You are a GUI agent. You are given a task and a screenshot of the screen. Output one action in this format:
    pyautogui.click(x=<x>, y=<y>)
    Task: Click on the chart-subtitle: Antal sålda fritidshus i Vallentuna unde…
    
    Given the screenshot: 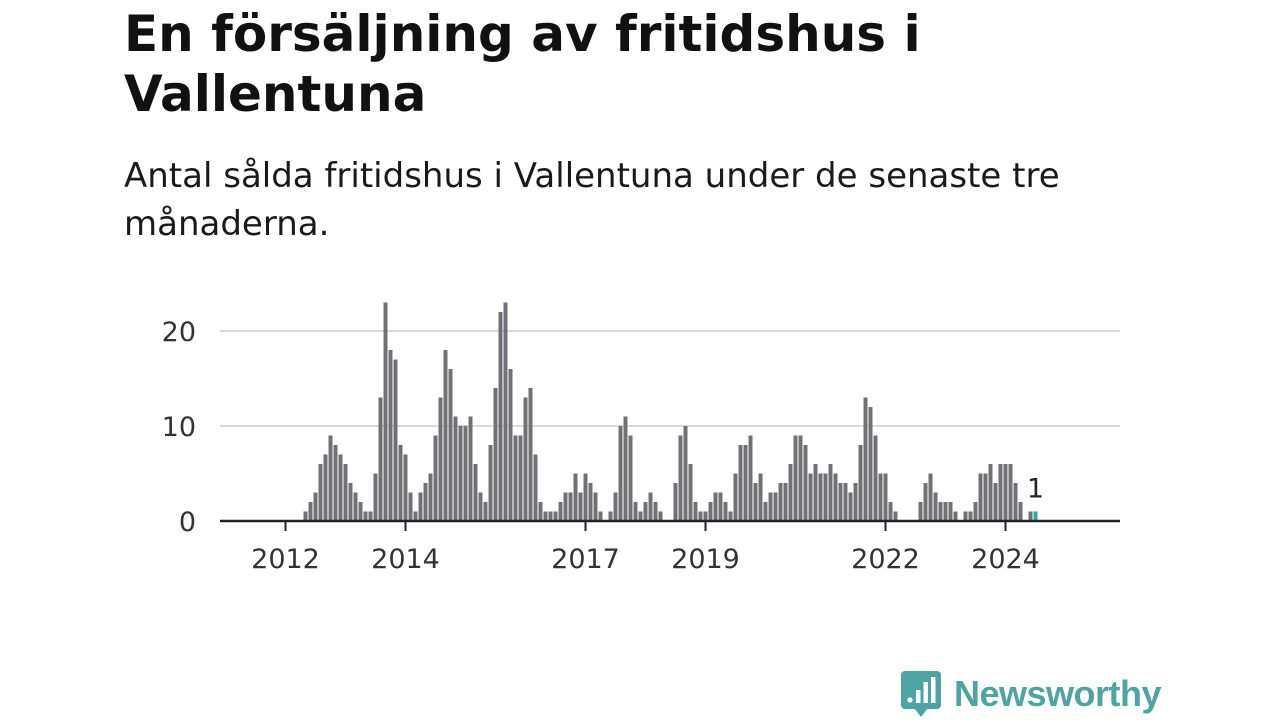 What is the action you would take?
    pyautogui.click(x=592, y=200)
    